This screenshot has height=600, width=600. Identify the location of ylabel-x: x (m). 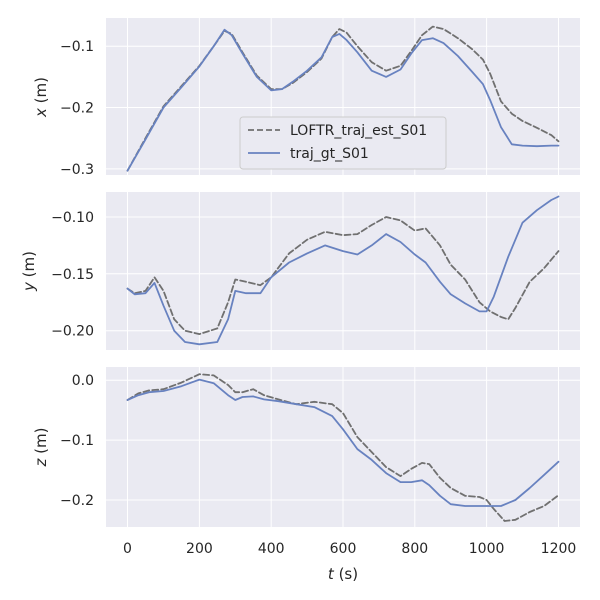
(41, 97).